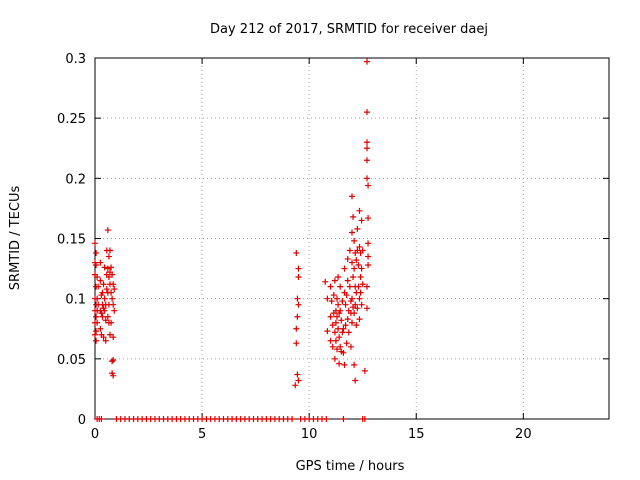 This screenshot has height=480, width=640. Describe the element at coordinates (95, 434) in the screenshot. I see `x-tick-label: 0` at that location.